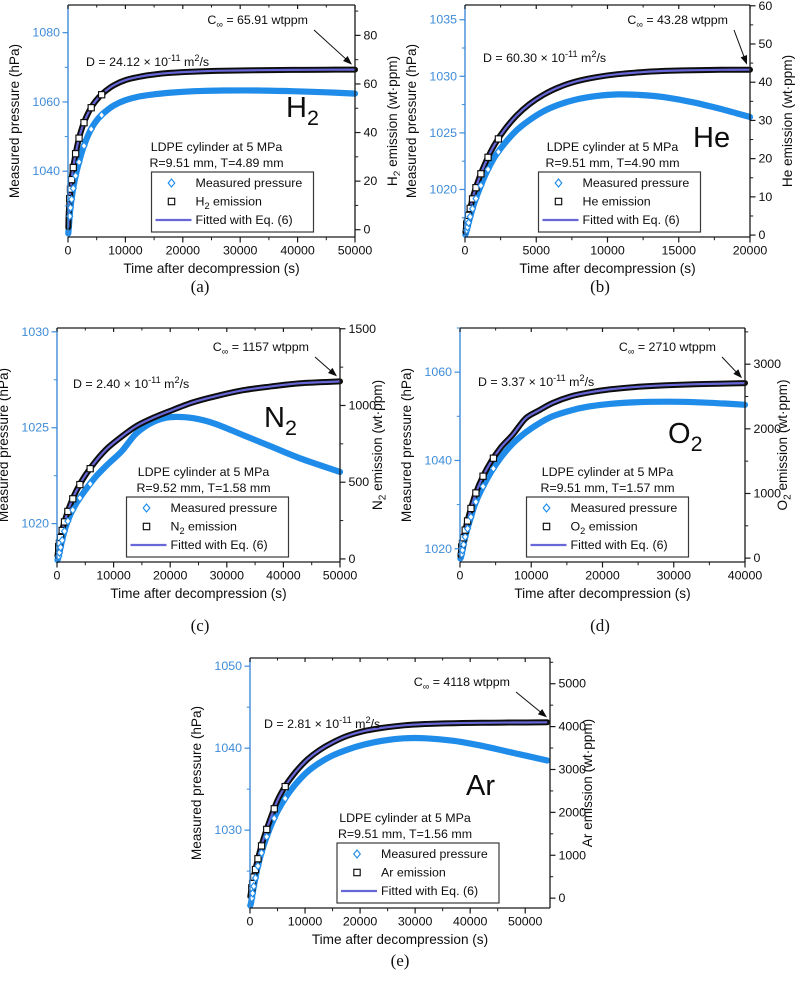  Describe the element at coordinates (462, 683) in the screenshot. I see `c-infinity-label: C∞ = 4118 wtppm` at that location.